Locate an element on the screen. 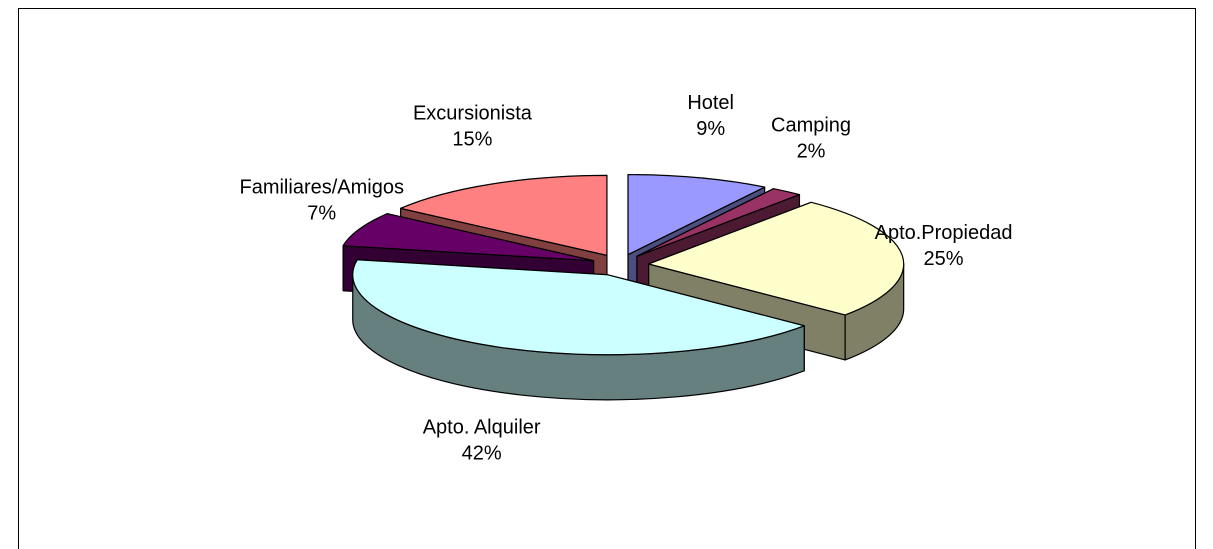 Image resolution: width=1213 pixels, height=549 pixels. slice-value-label: 25% is located at coordinates (944, 259).